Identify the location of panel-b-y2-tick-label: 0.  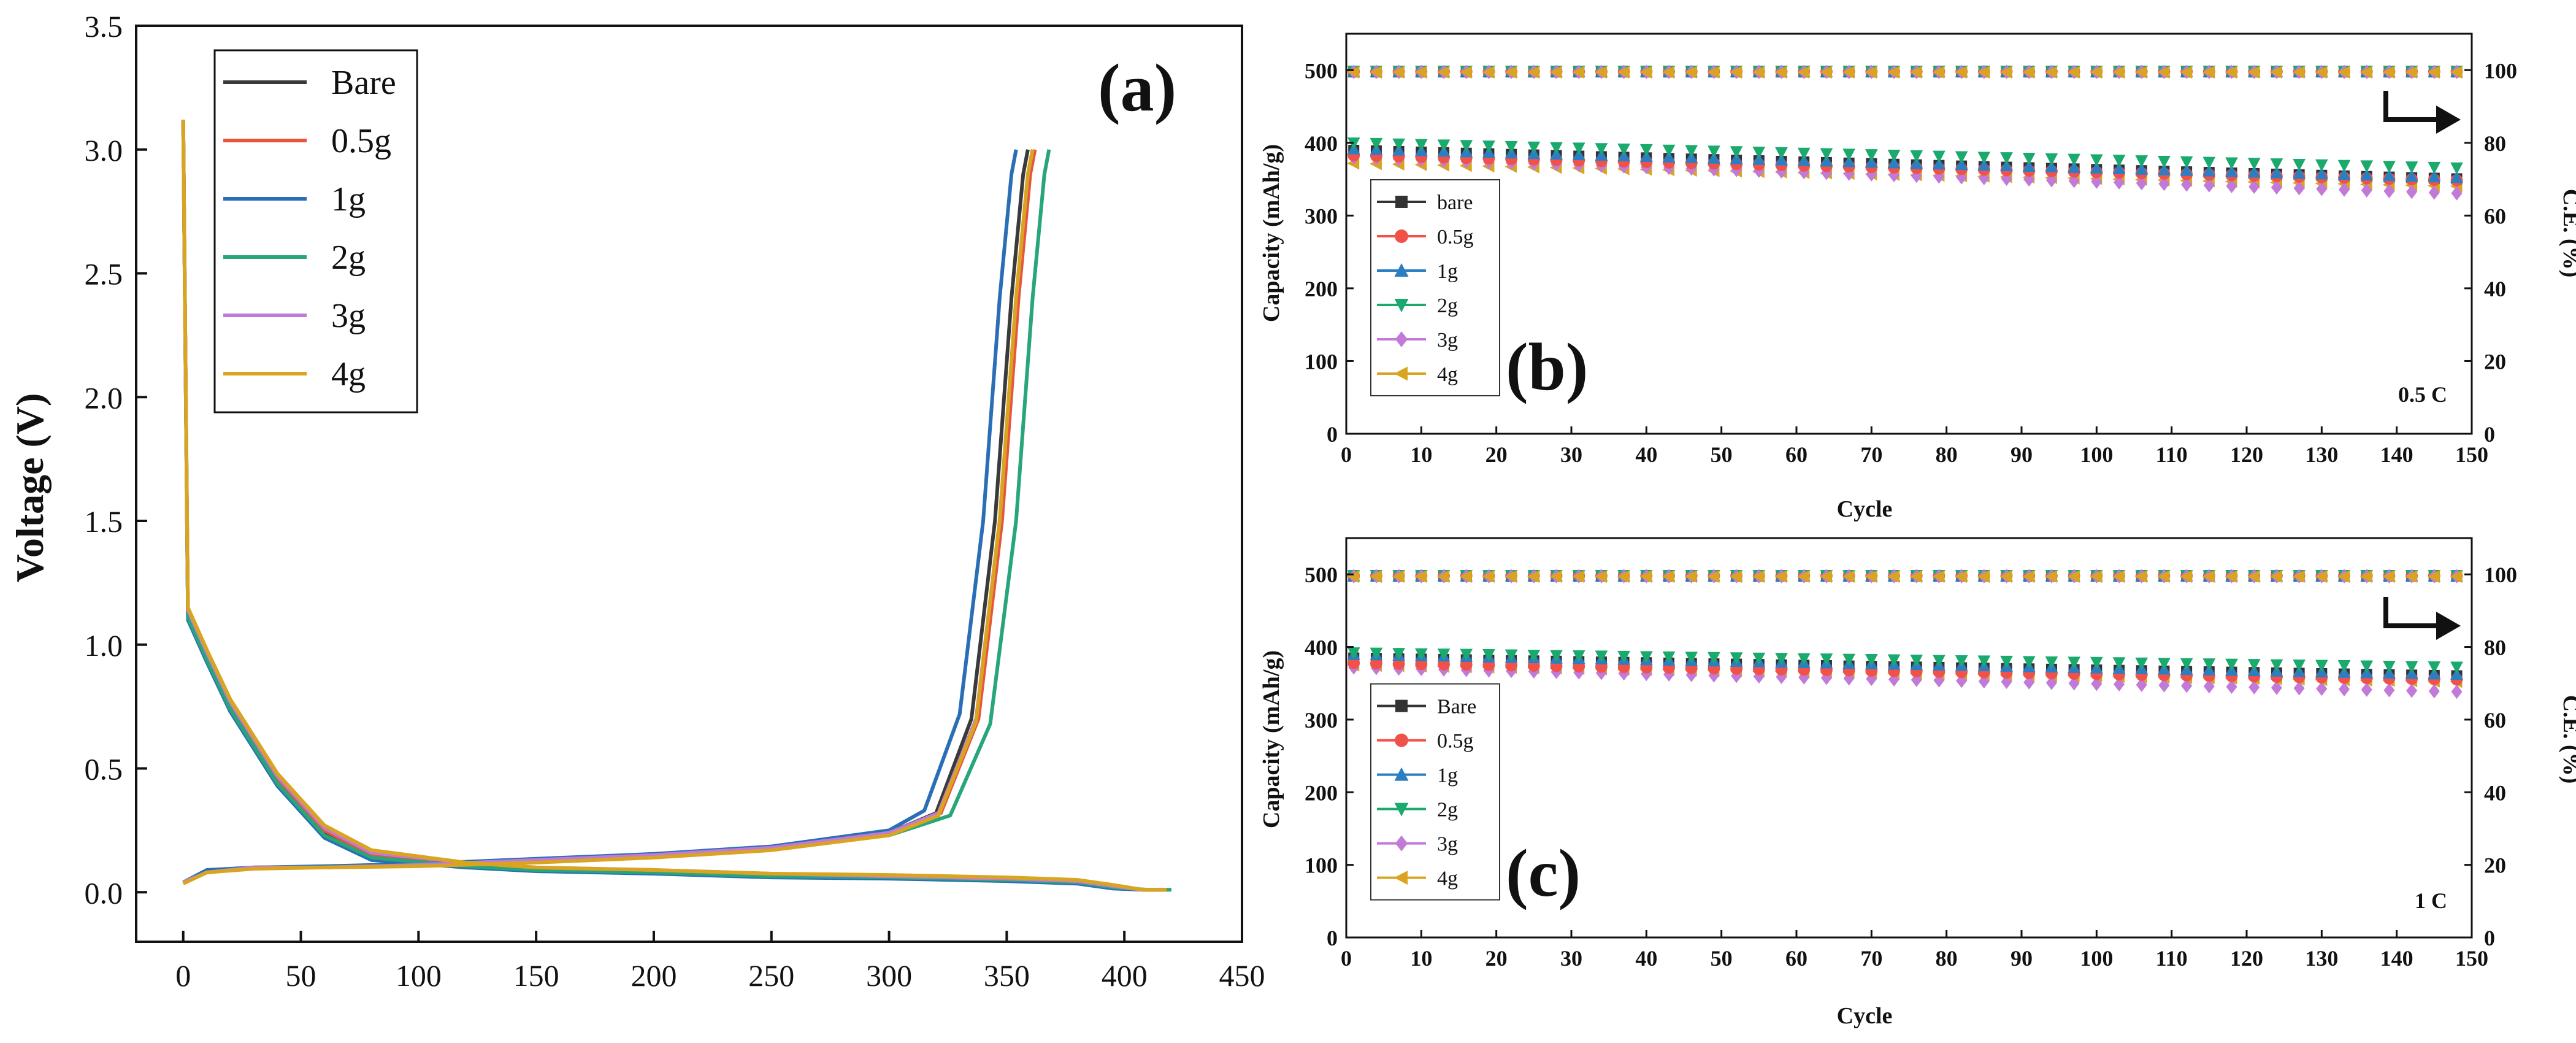
(2489, 434).